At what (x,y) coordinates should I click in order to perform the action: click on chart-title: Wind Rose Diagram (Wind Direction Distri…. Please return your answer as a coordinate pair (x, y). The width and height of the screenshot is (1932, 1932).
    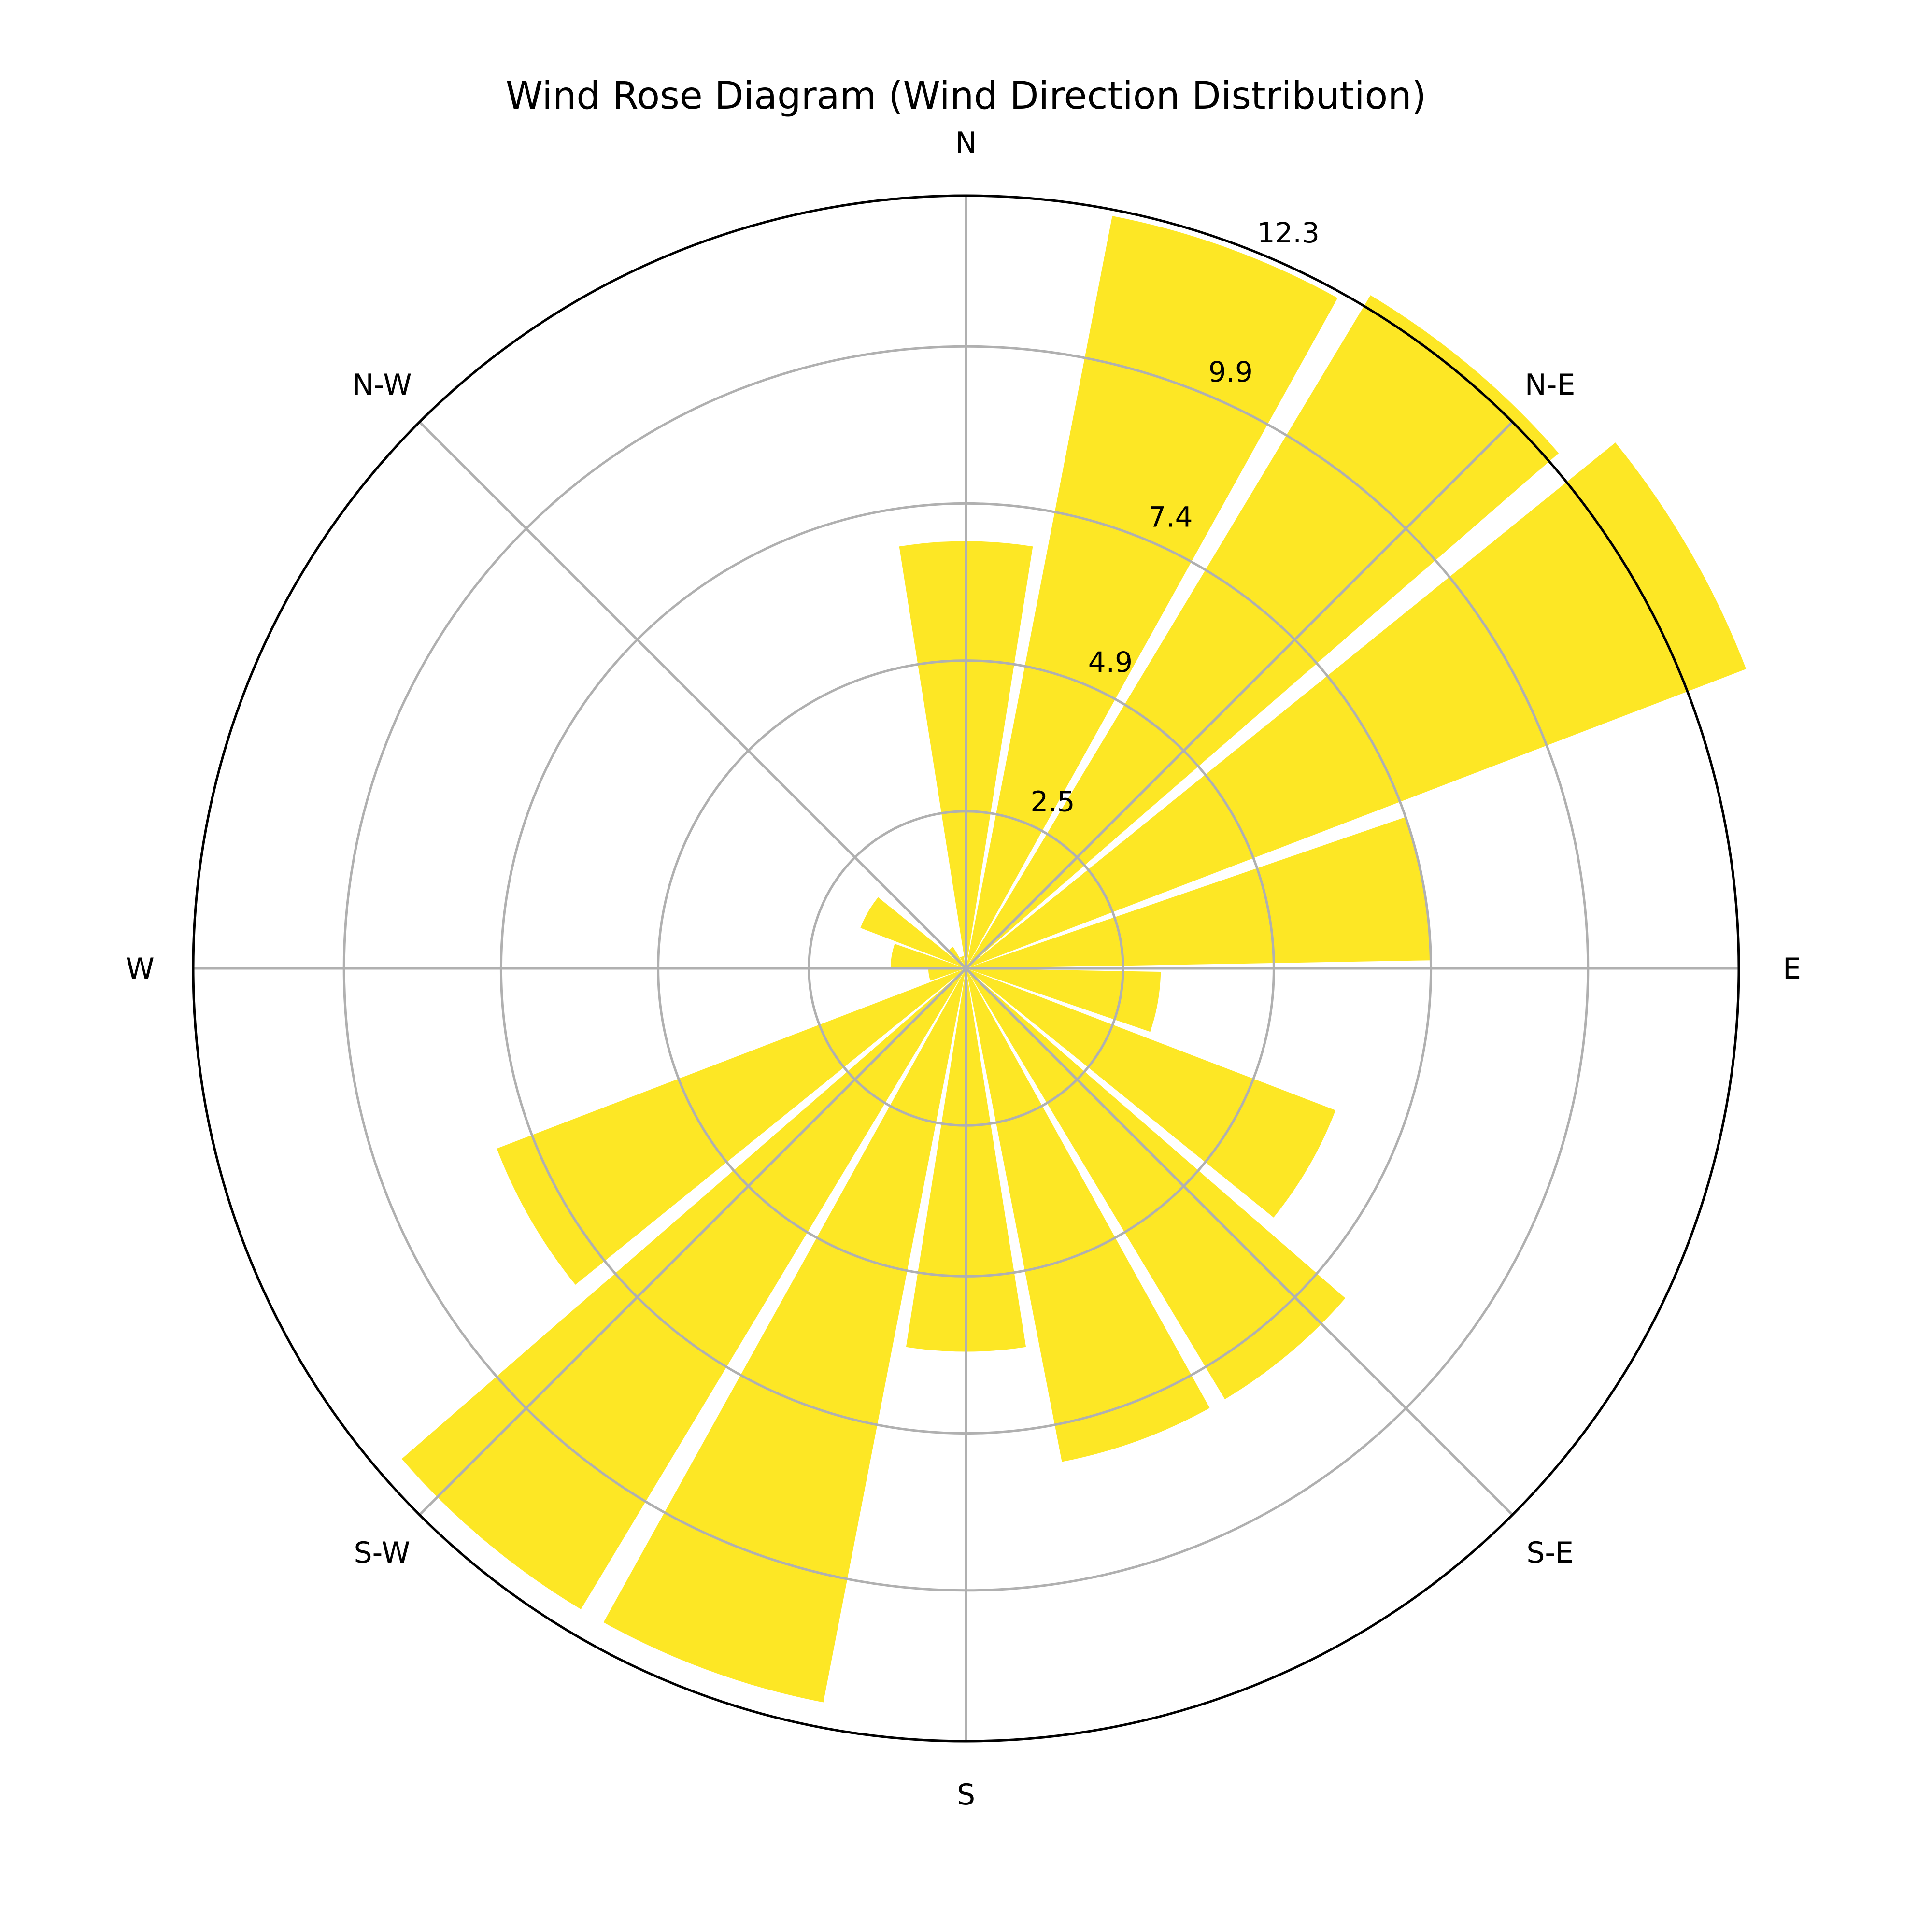
    Looking at the image, I should click on (966, 96).